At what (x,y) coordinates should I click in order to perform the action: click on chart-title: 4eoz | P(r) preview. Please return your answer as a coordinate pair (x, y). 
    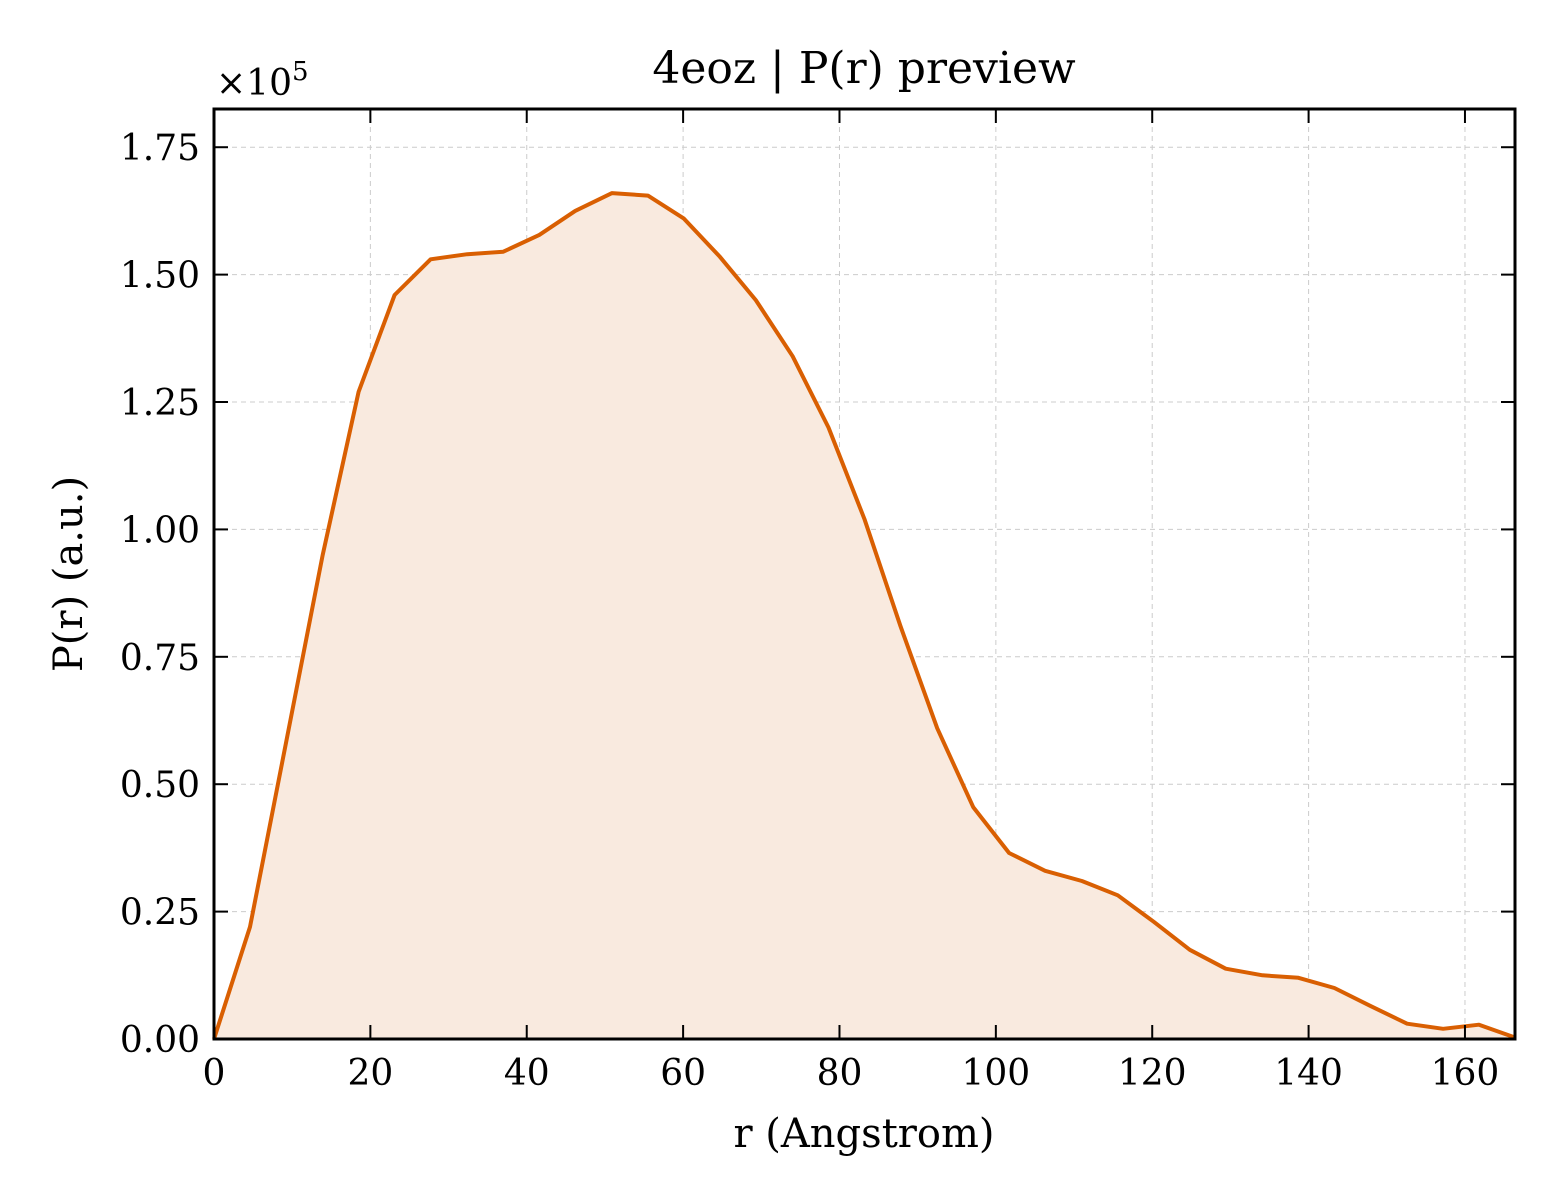
    Looking at the image, I should click on (864, 68).